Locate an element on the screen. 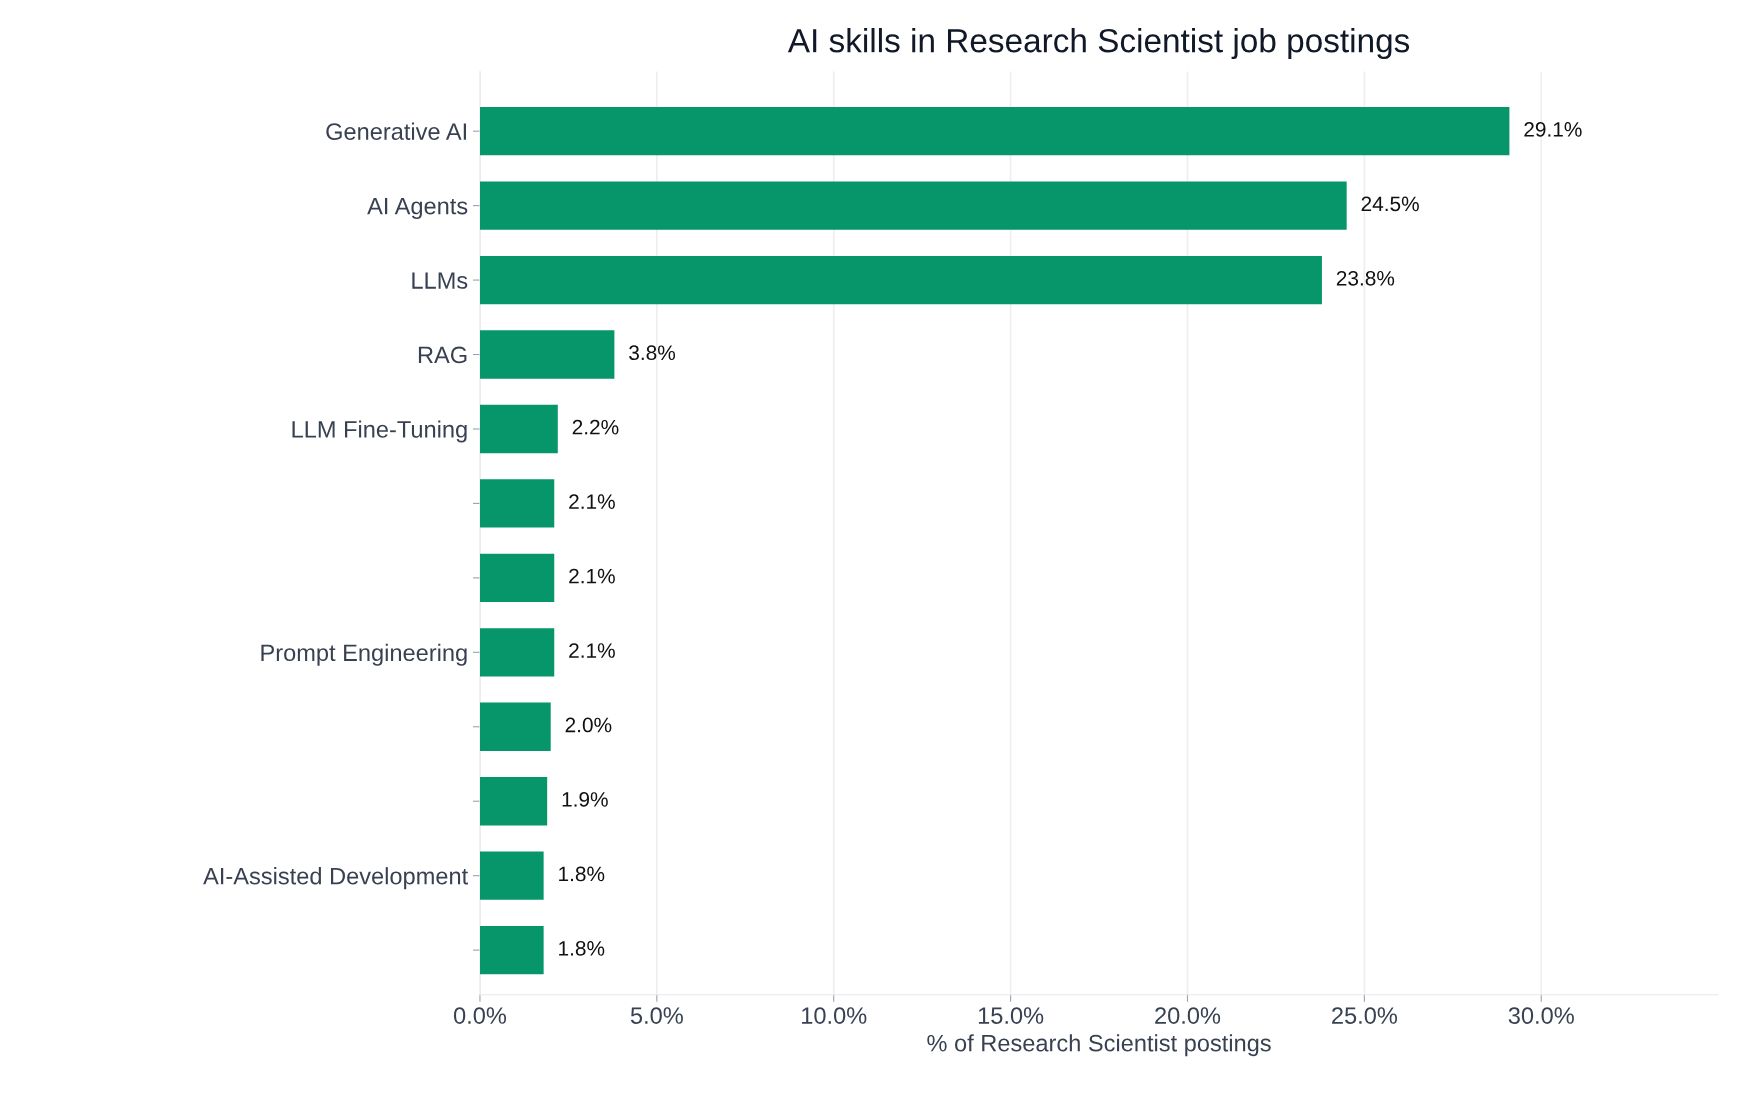 Image resolution: width=1739 pixels, height=1119 pixels. chart-title: AI skills in Research Scientist job postings is located at coordinates (1098, 44).